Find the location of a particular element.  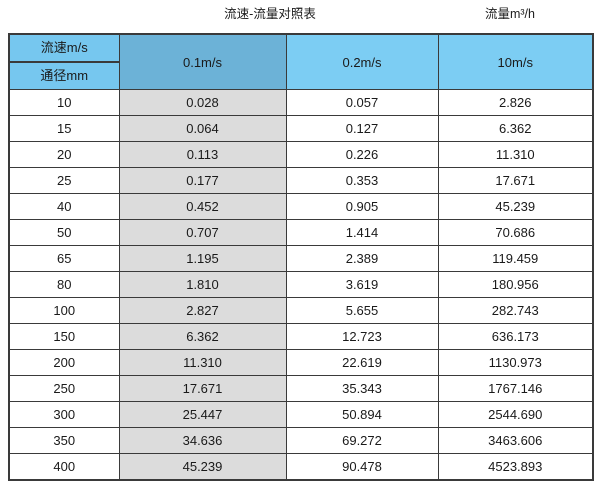

cell-diameter: 50 is located at coordinates (64, 232).